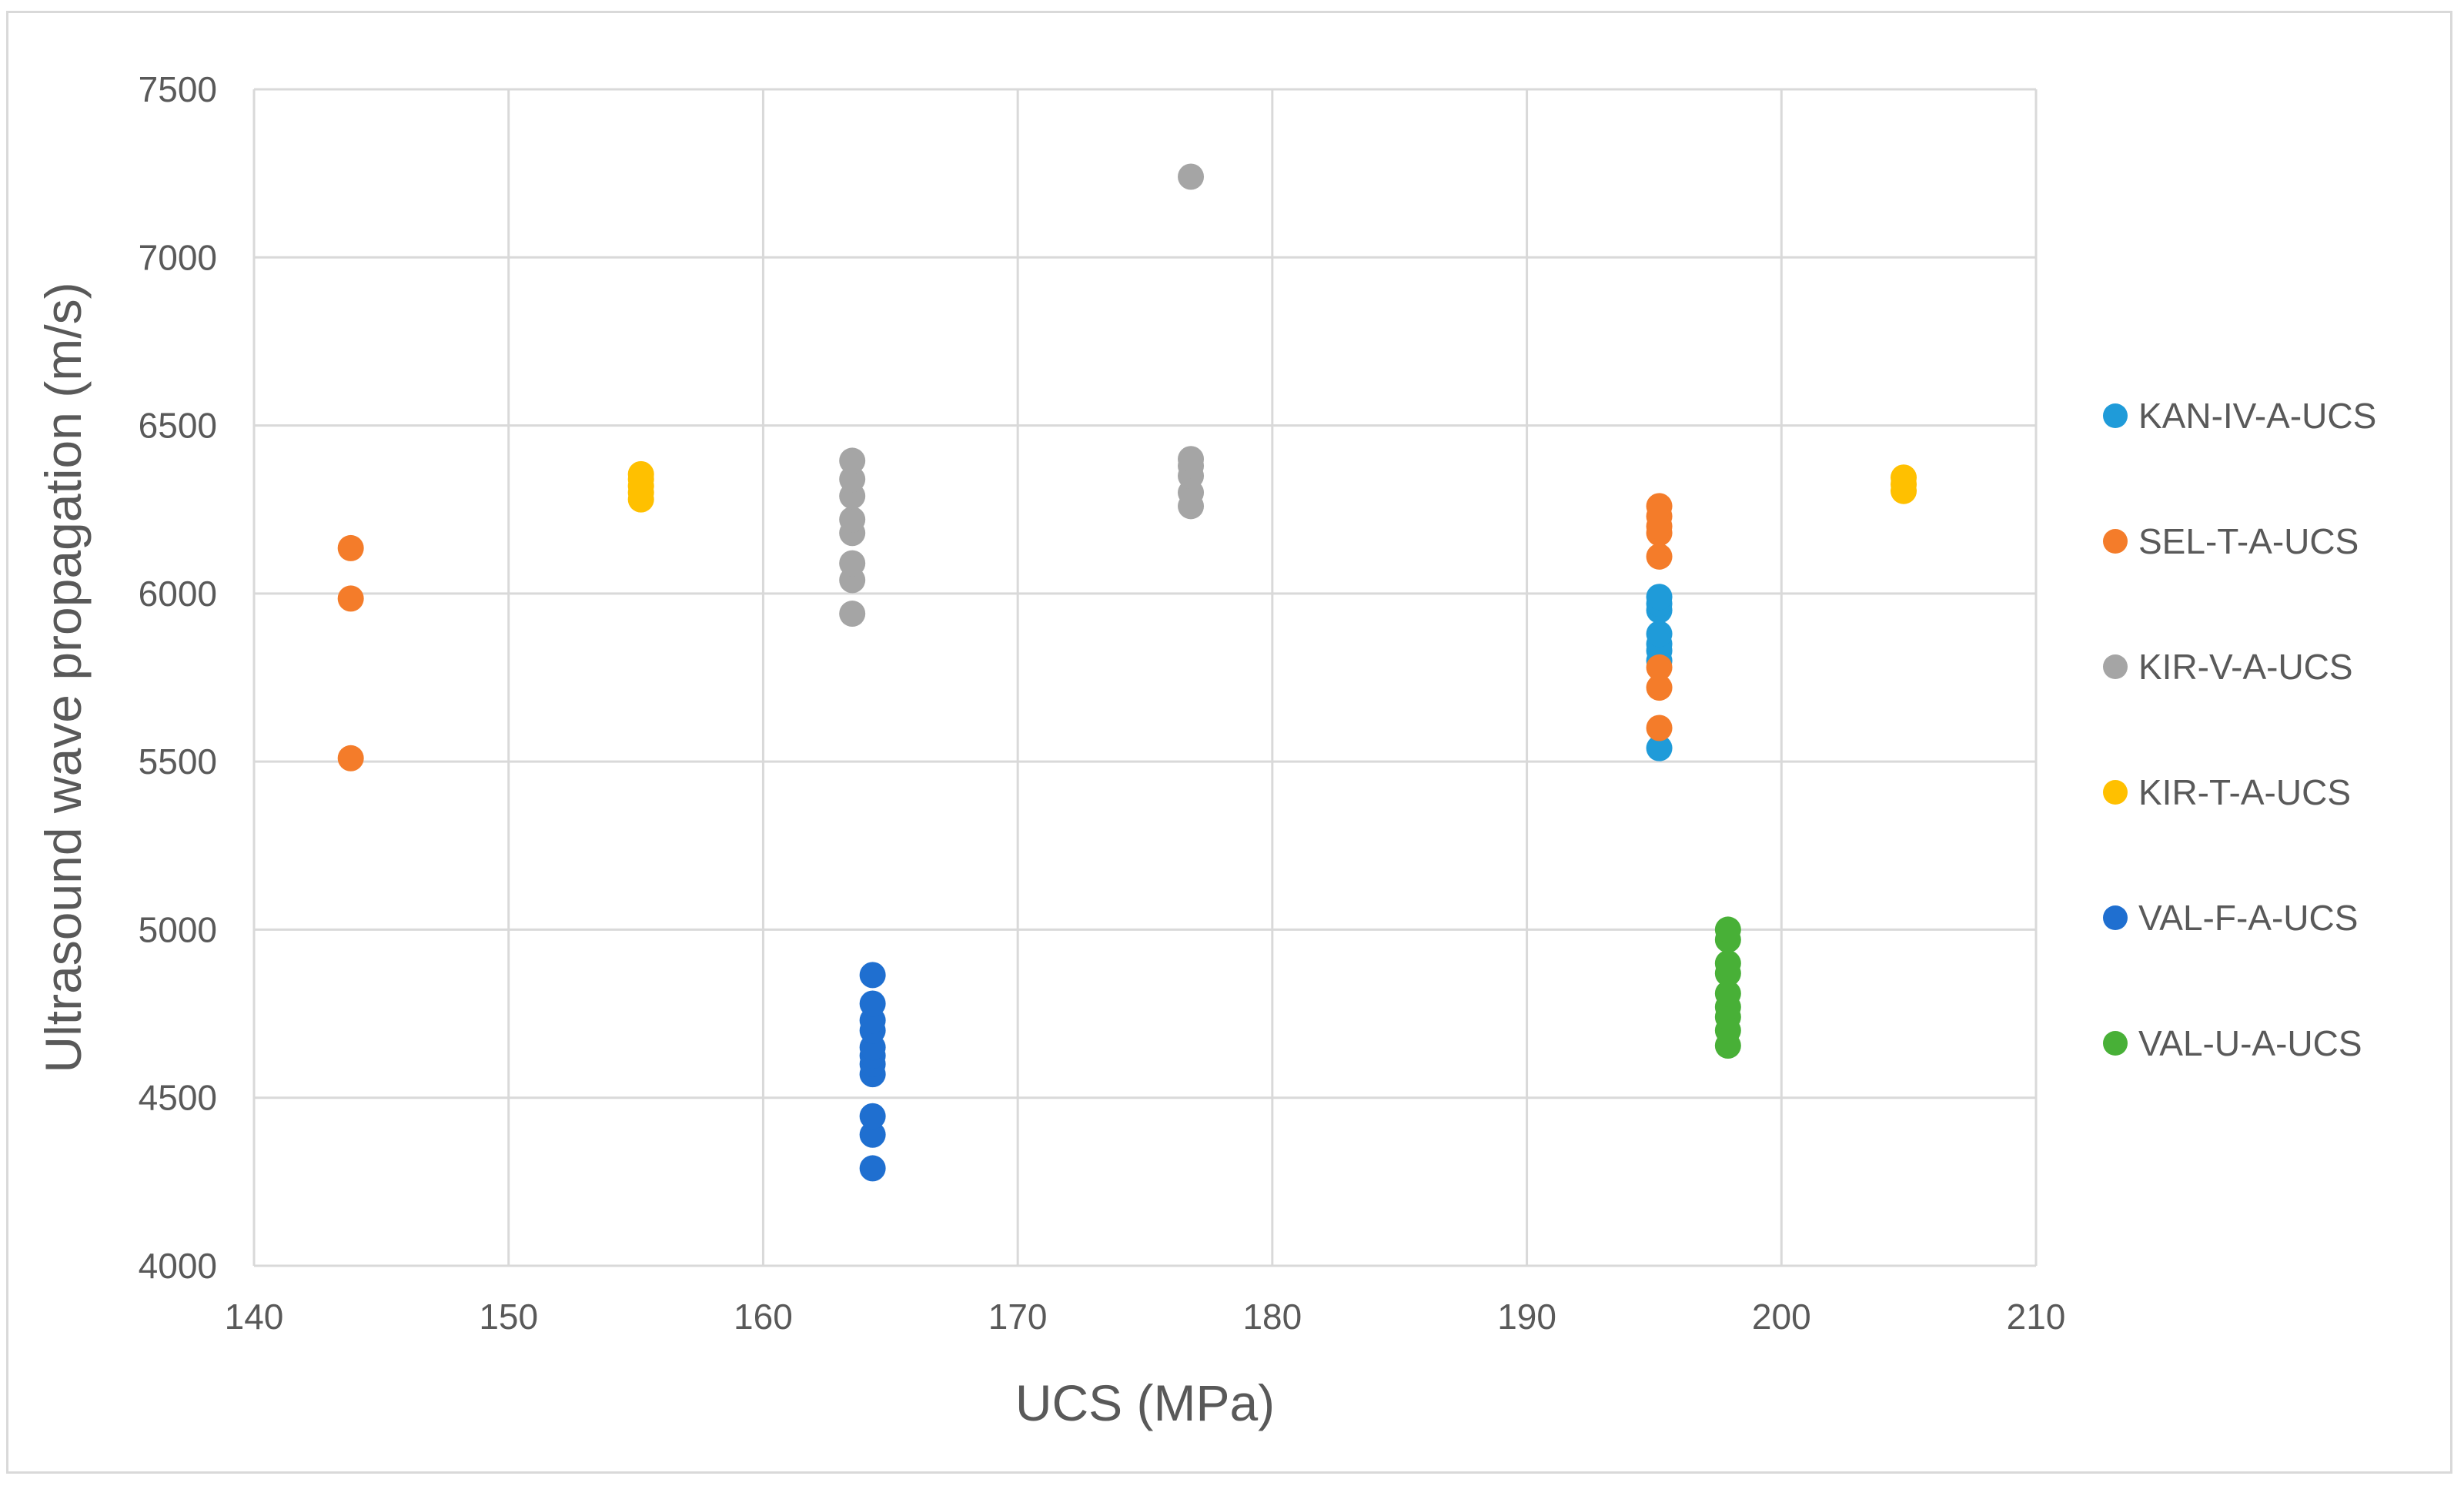 This screenshot has width=2464, height=1486. What do you see at coordinates (178, 426) in the screenshot?
I see `y-tick-label: 6500` at bounding box center [178, 426].